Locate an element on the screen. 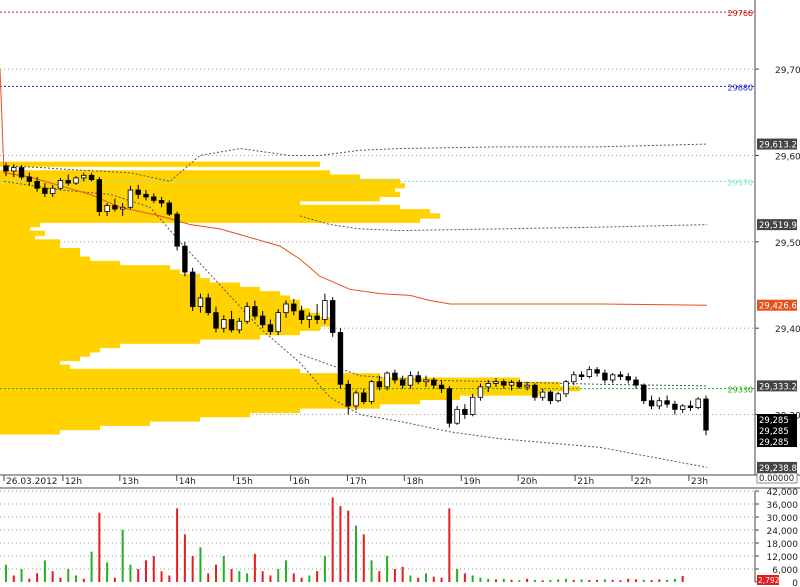 Image resolution: width=800 pixels, height=587 pixels. inner-band-line is located at coordinates (503, 370).